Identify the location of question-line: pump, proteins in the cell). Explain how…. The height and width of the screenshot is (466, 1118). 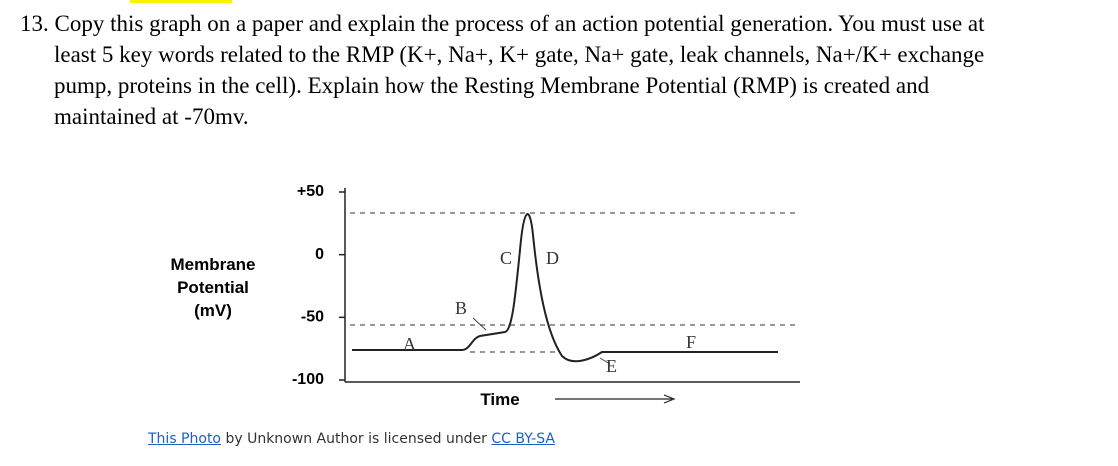
(492, 85).